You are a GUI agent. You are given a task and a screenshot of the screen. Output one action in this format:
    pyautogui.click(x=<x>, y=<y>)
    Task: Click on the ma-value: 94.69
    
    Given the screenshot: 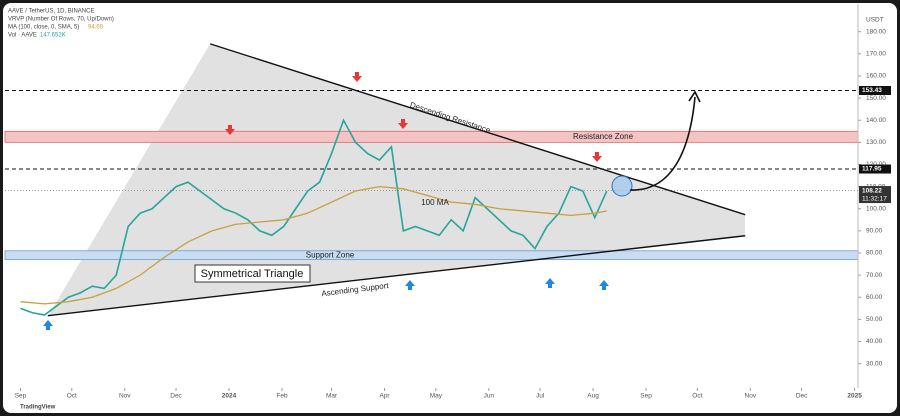 What is the action you would take?
    pyautogui.click(x=96, y=28)
    